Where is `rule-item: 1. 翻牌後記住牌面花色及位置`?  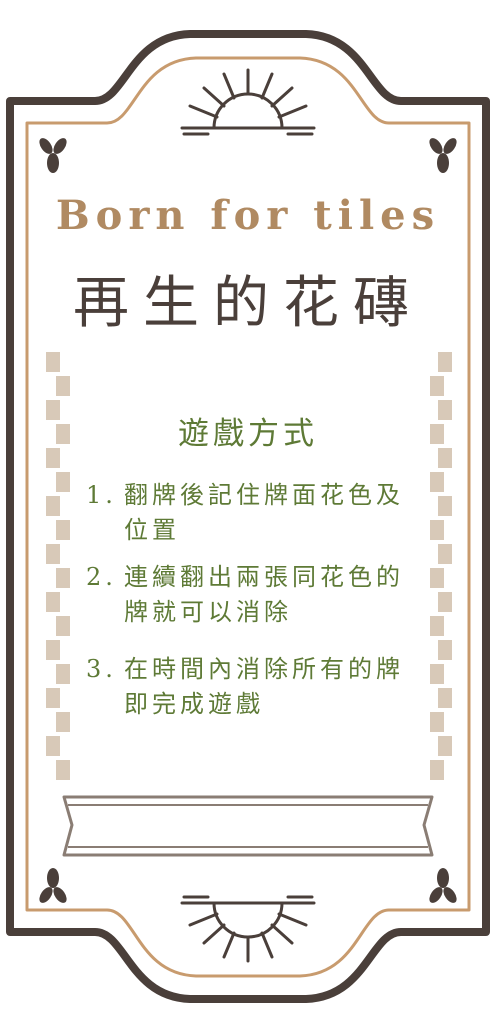
rule-item: 1. 翻牌後記住牌面花色及位置 is located at coordinates (256, 513).